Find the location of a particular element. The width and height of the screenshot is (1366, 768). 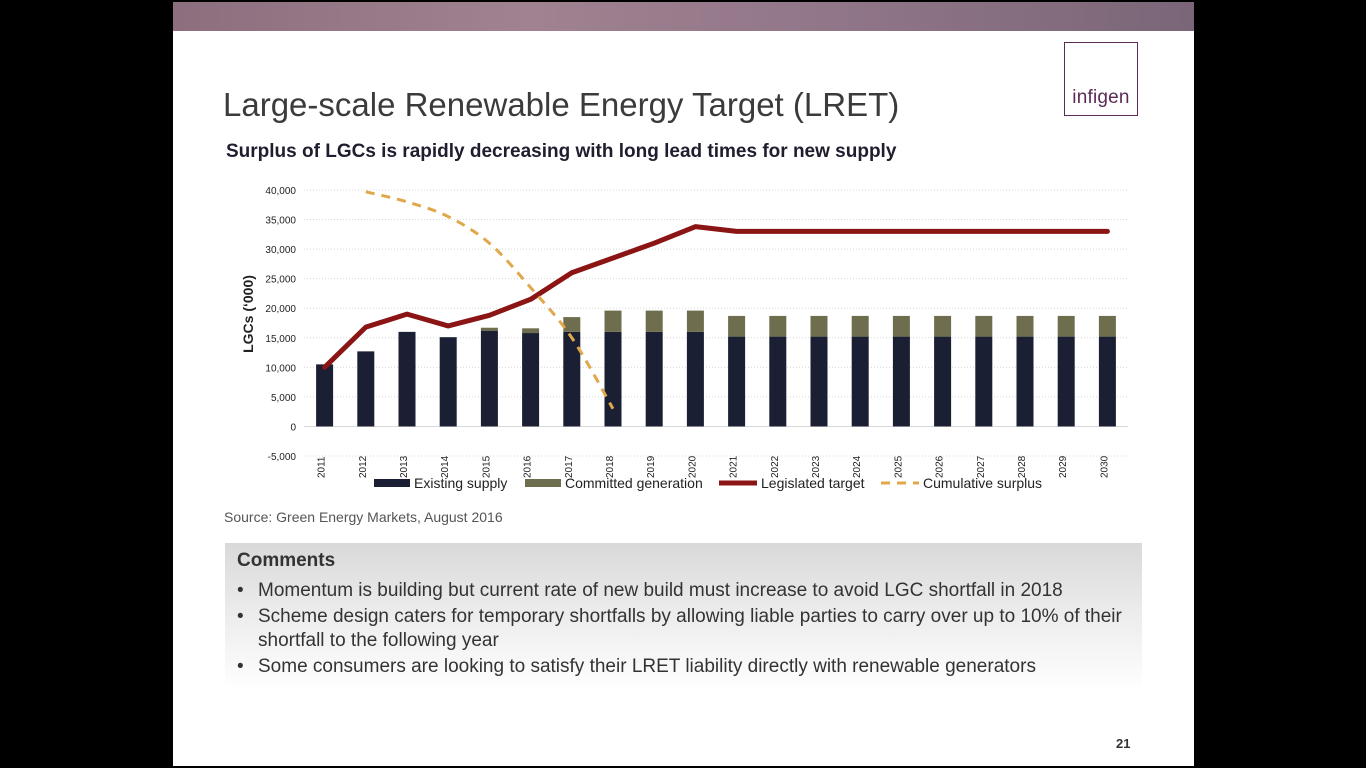

y-tick-label: -5,000 is located at coordinates (282, 457).